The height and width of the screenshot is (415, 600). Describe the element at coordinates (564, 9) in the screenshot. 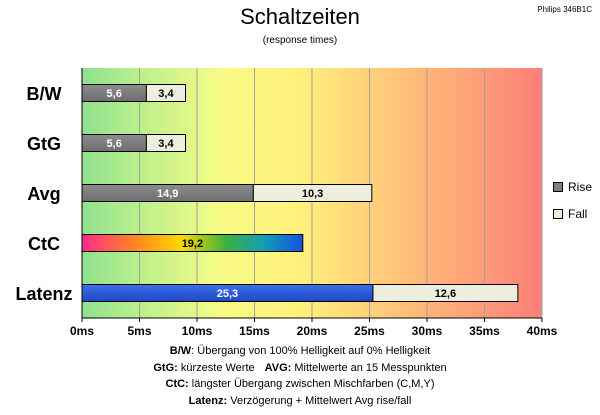

I see `brand-label: Philips 346B1C` at that location.